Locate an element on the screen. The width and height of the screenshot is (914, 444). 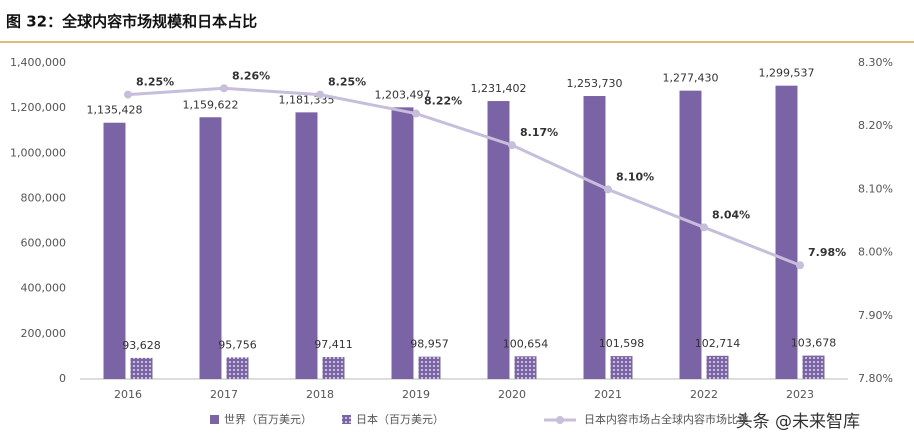
y2-tick-label: 7.90% is located at coordinates (875, 315).